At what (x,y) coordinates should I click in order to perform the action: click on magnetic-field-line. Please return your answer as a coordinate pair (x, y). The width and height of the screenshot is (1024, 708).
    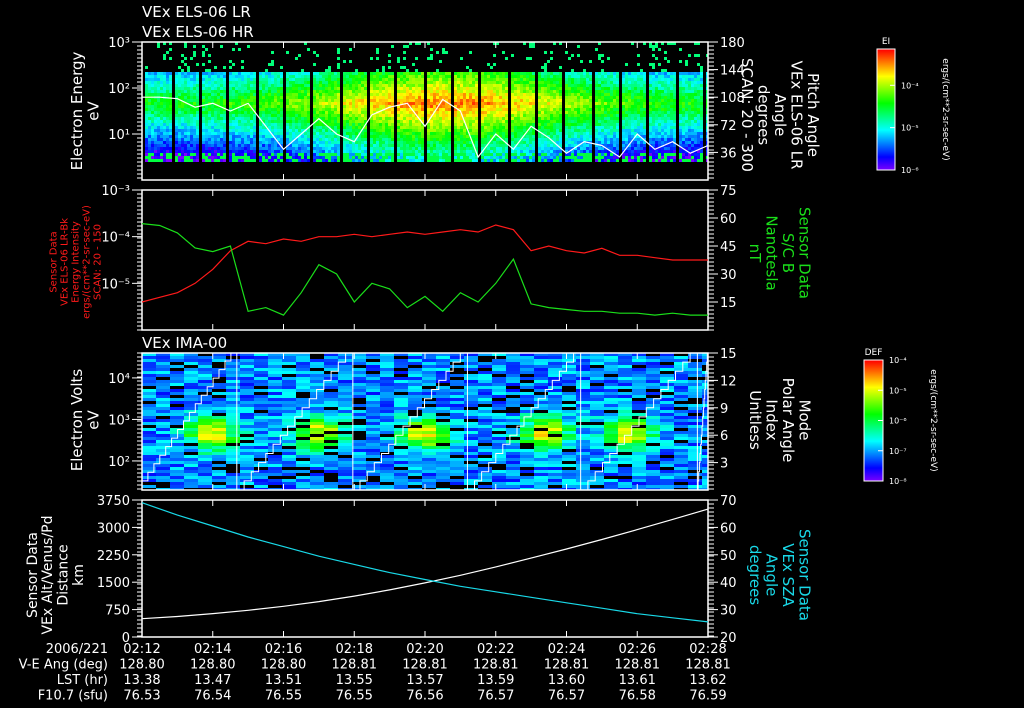
    Looking at the image, I should click on (424, 269).